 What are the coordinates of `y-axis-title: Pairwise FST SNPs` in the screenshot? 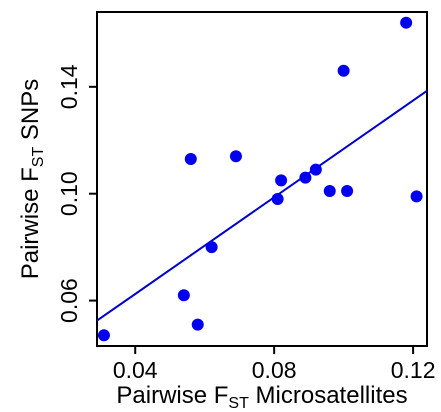 It's located at (32, 179).